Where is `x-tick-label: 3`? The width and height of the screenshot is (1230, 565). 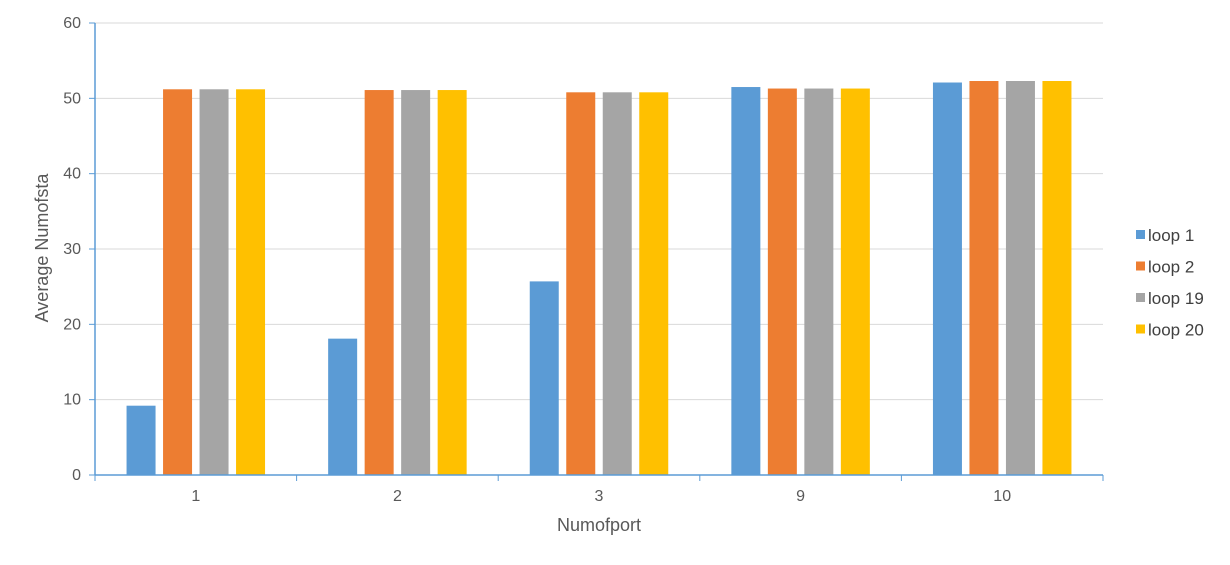
x-tick-label: 3 is located at coordinates (599, 496).